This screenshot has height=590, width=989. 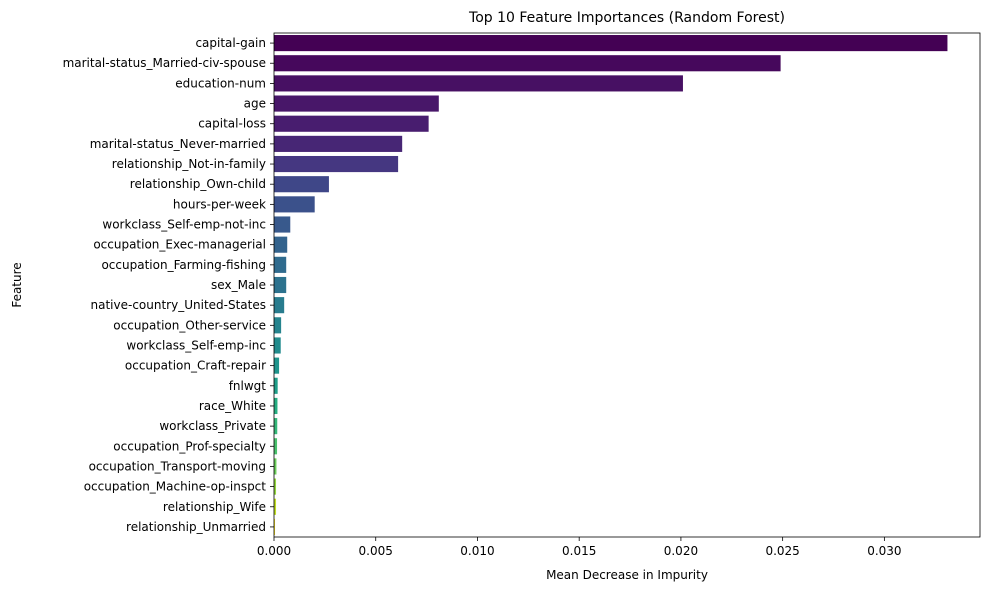 What do you see at coordinates (196, 345) in the screenshot?
I see `y-tick-label: workclass_Self-emp-inc` at bounding box center [196, 345].